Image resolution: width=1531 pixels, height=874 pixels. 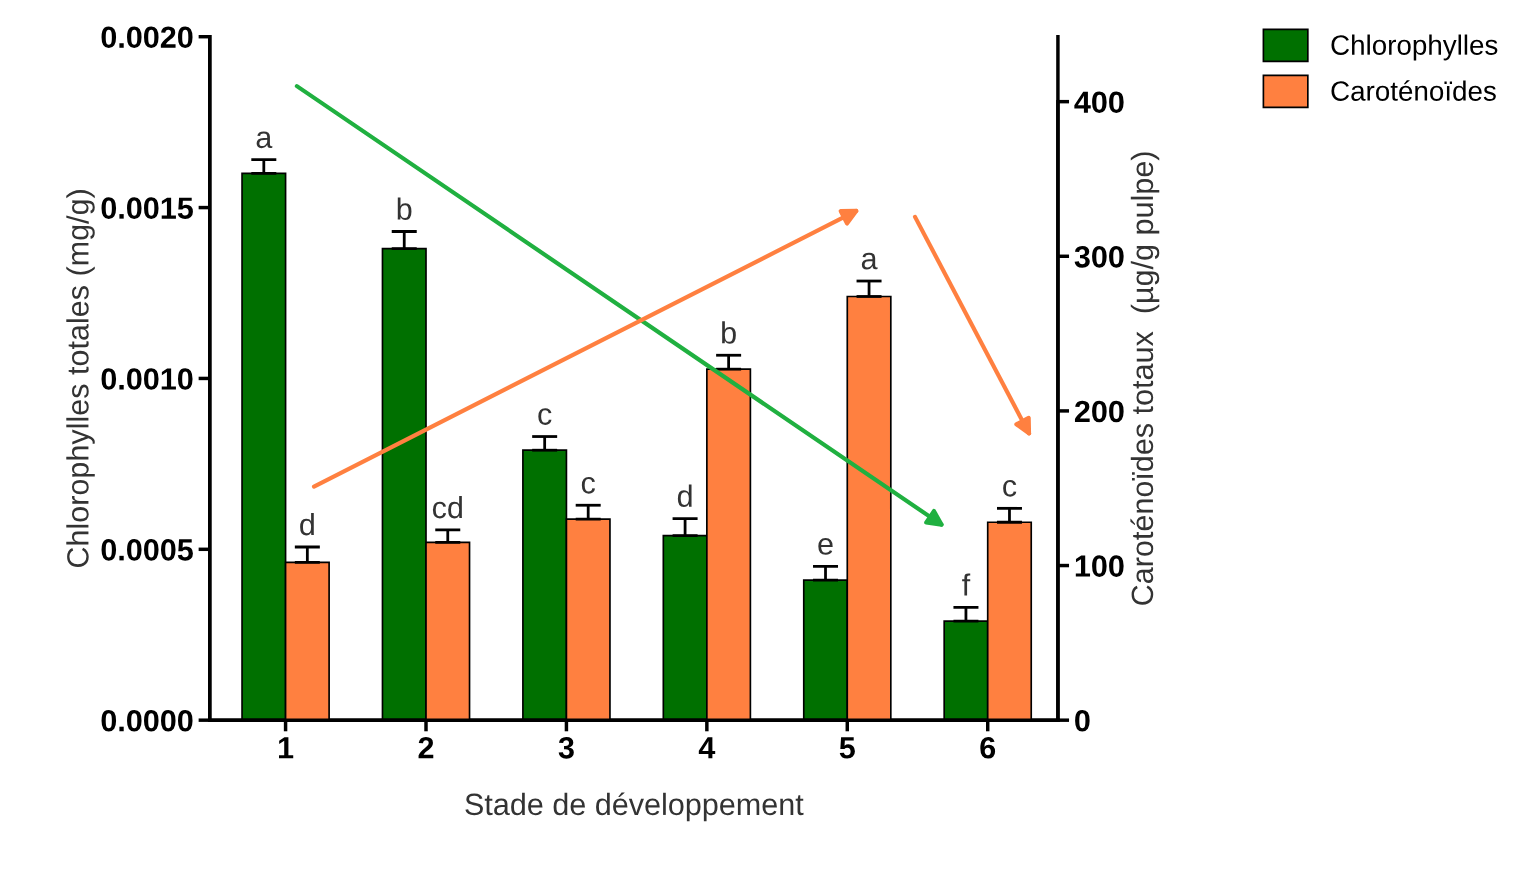 I want to click on x-tick-label: 1, so click(x=286, y=748).